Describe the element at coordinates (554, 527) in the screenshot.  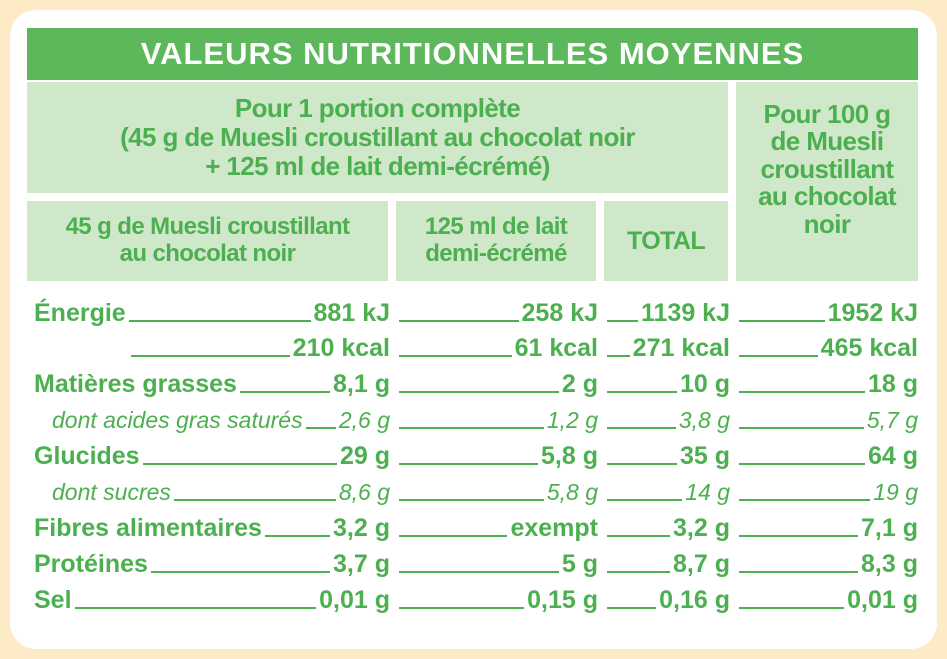
I see `nutrient-value: exempt` at that location.